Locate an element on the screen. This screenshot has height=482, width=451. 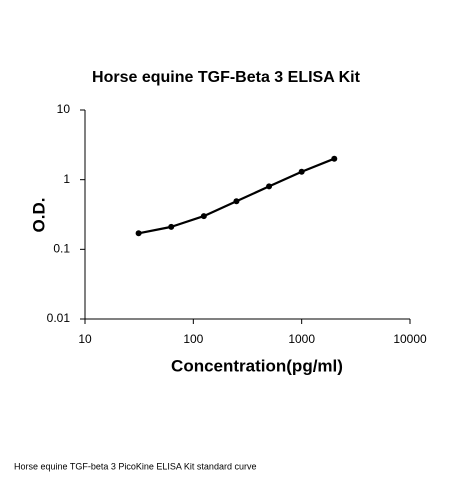
x-tick-label: 1000 is located at coordinates (301, 339).